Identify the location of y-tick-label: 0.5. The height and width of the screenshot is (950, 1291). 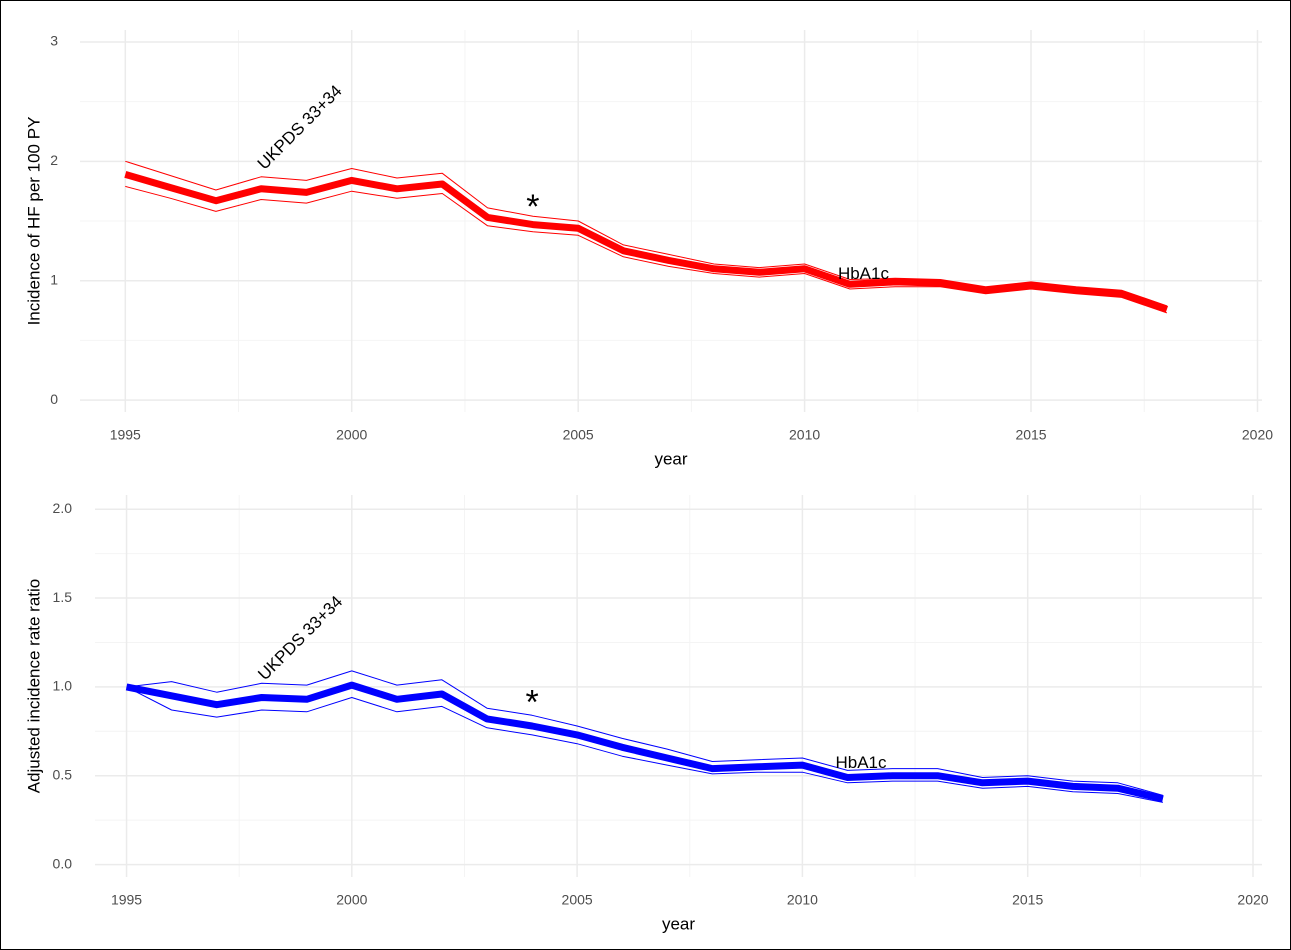
(63, 774).